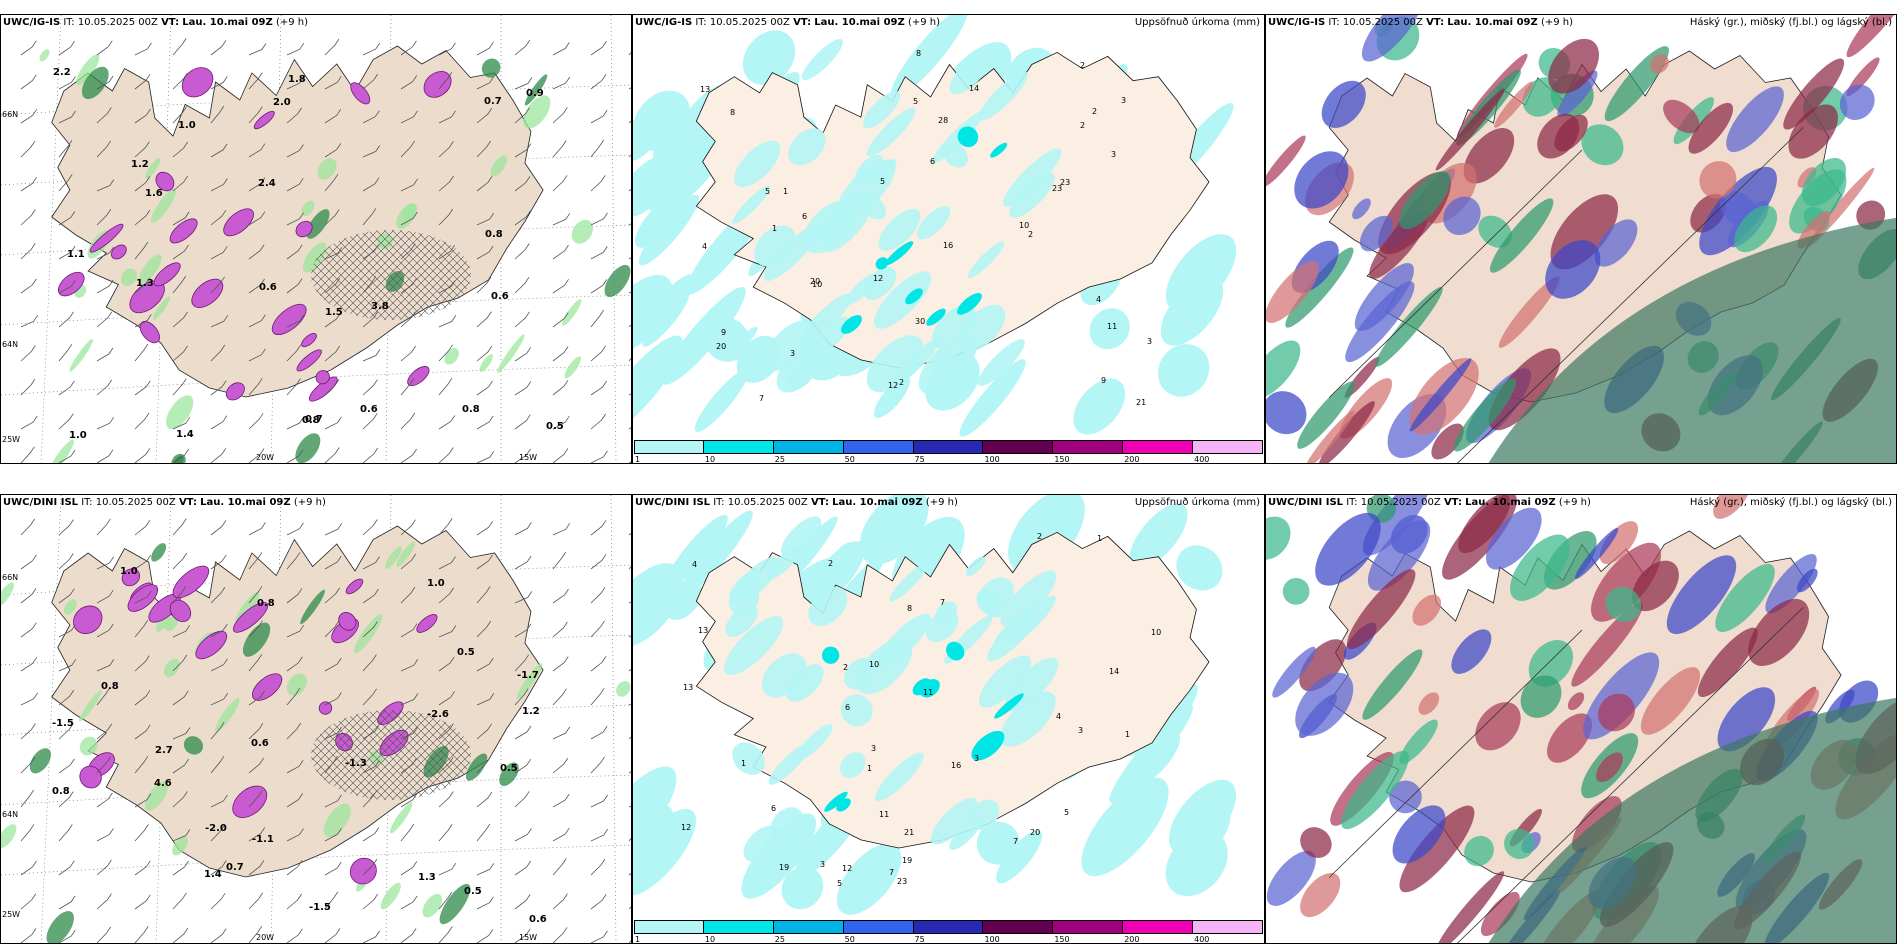  I want to click on colorbar-tick: 400, so click(1202, 459).